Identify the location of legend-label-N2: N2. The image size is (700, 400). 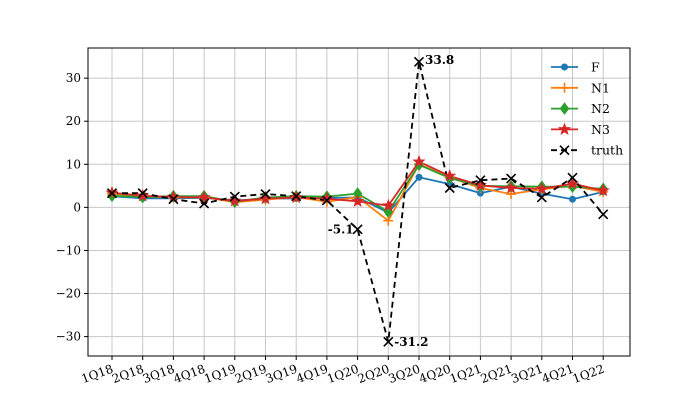
(600, 108).